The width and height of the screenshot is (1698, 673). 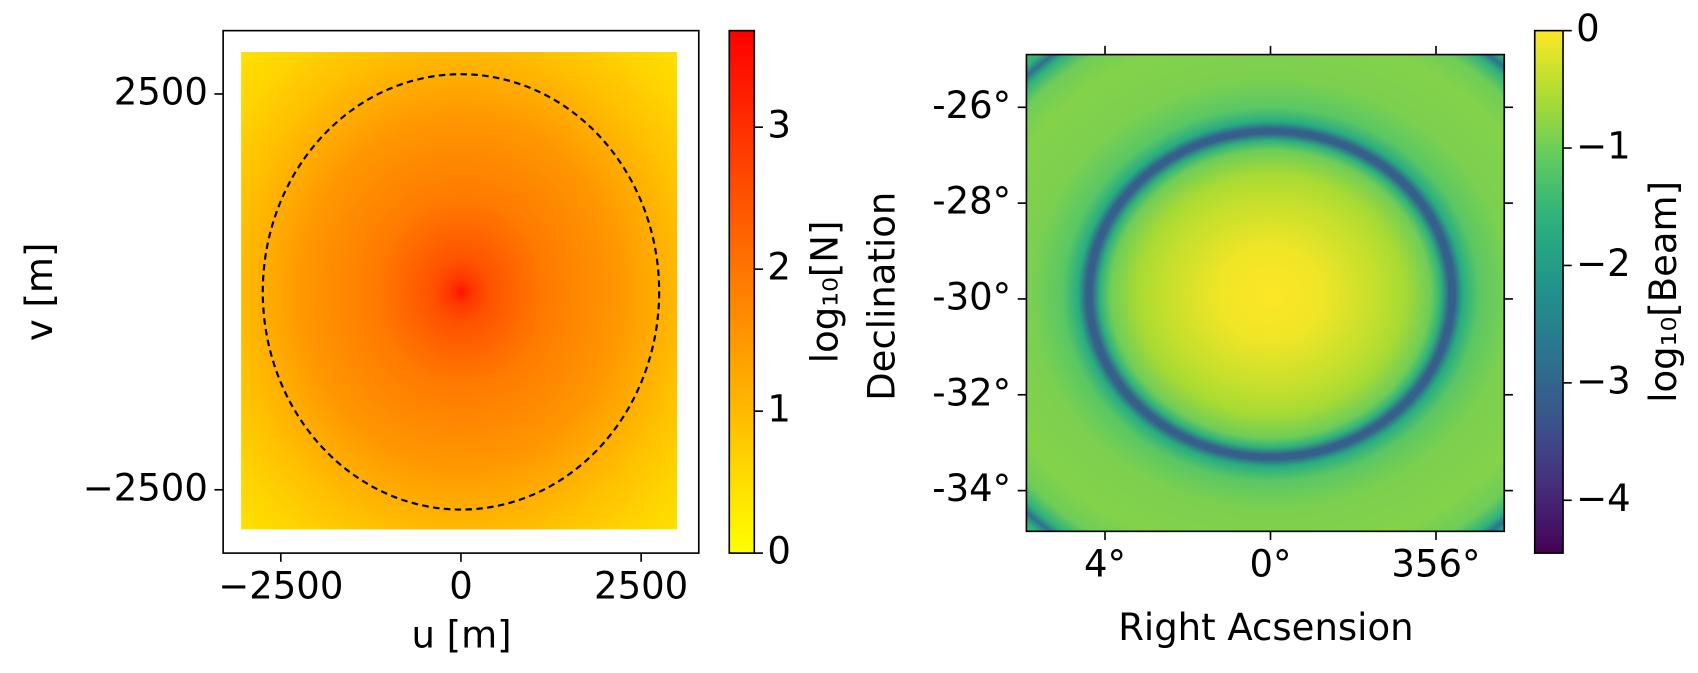 What do you see at coordinates (1603, 263) in the screenshot?
I see `colorbar-tick-label: −2` at bounding box center [1603, 263].